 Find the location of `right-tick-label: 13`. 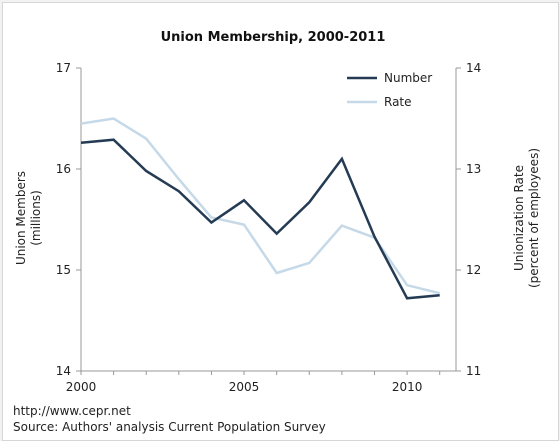

right-tick-label: 13 is located at coordinates (473, 169).